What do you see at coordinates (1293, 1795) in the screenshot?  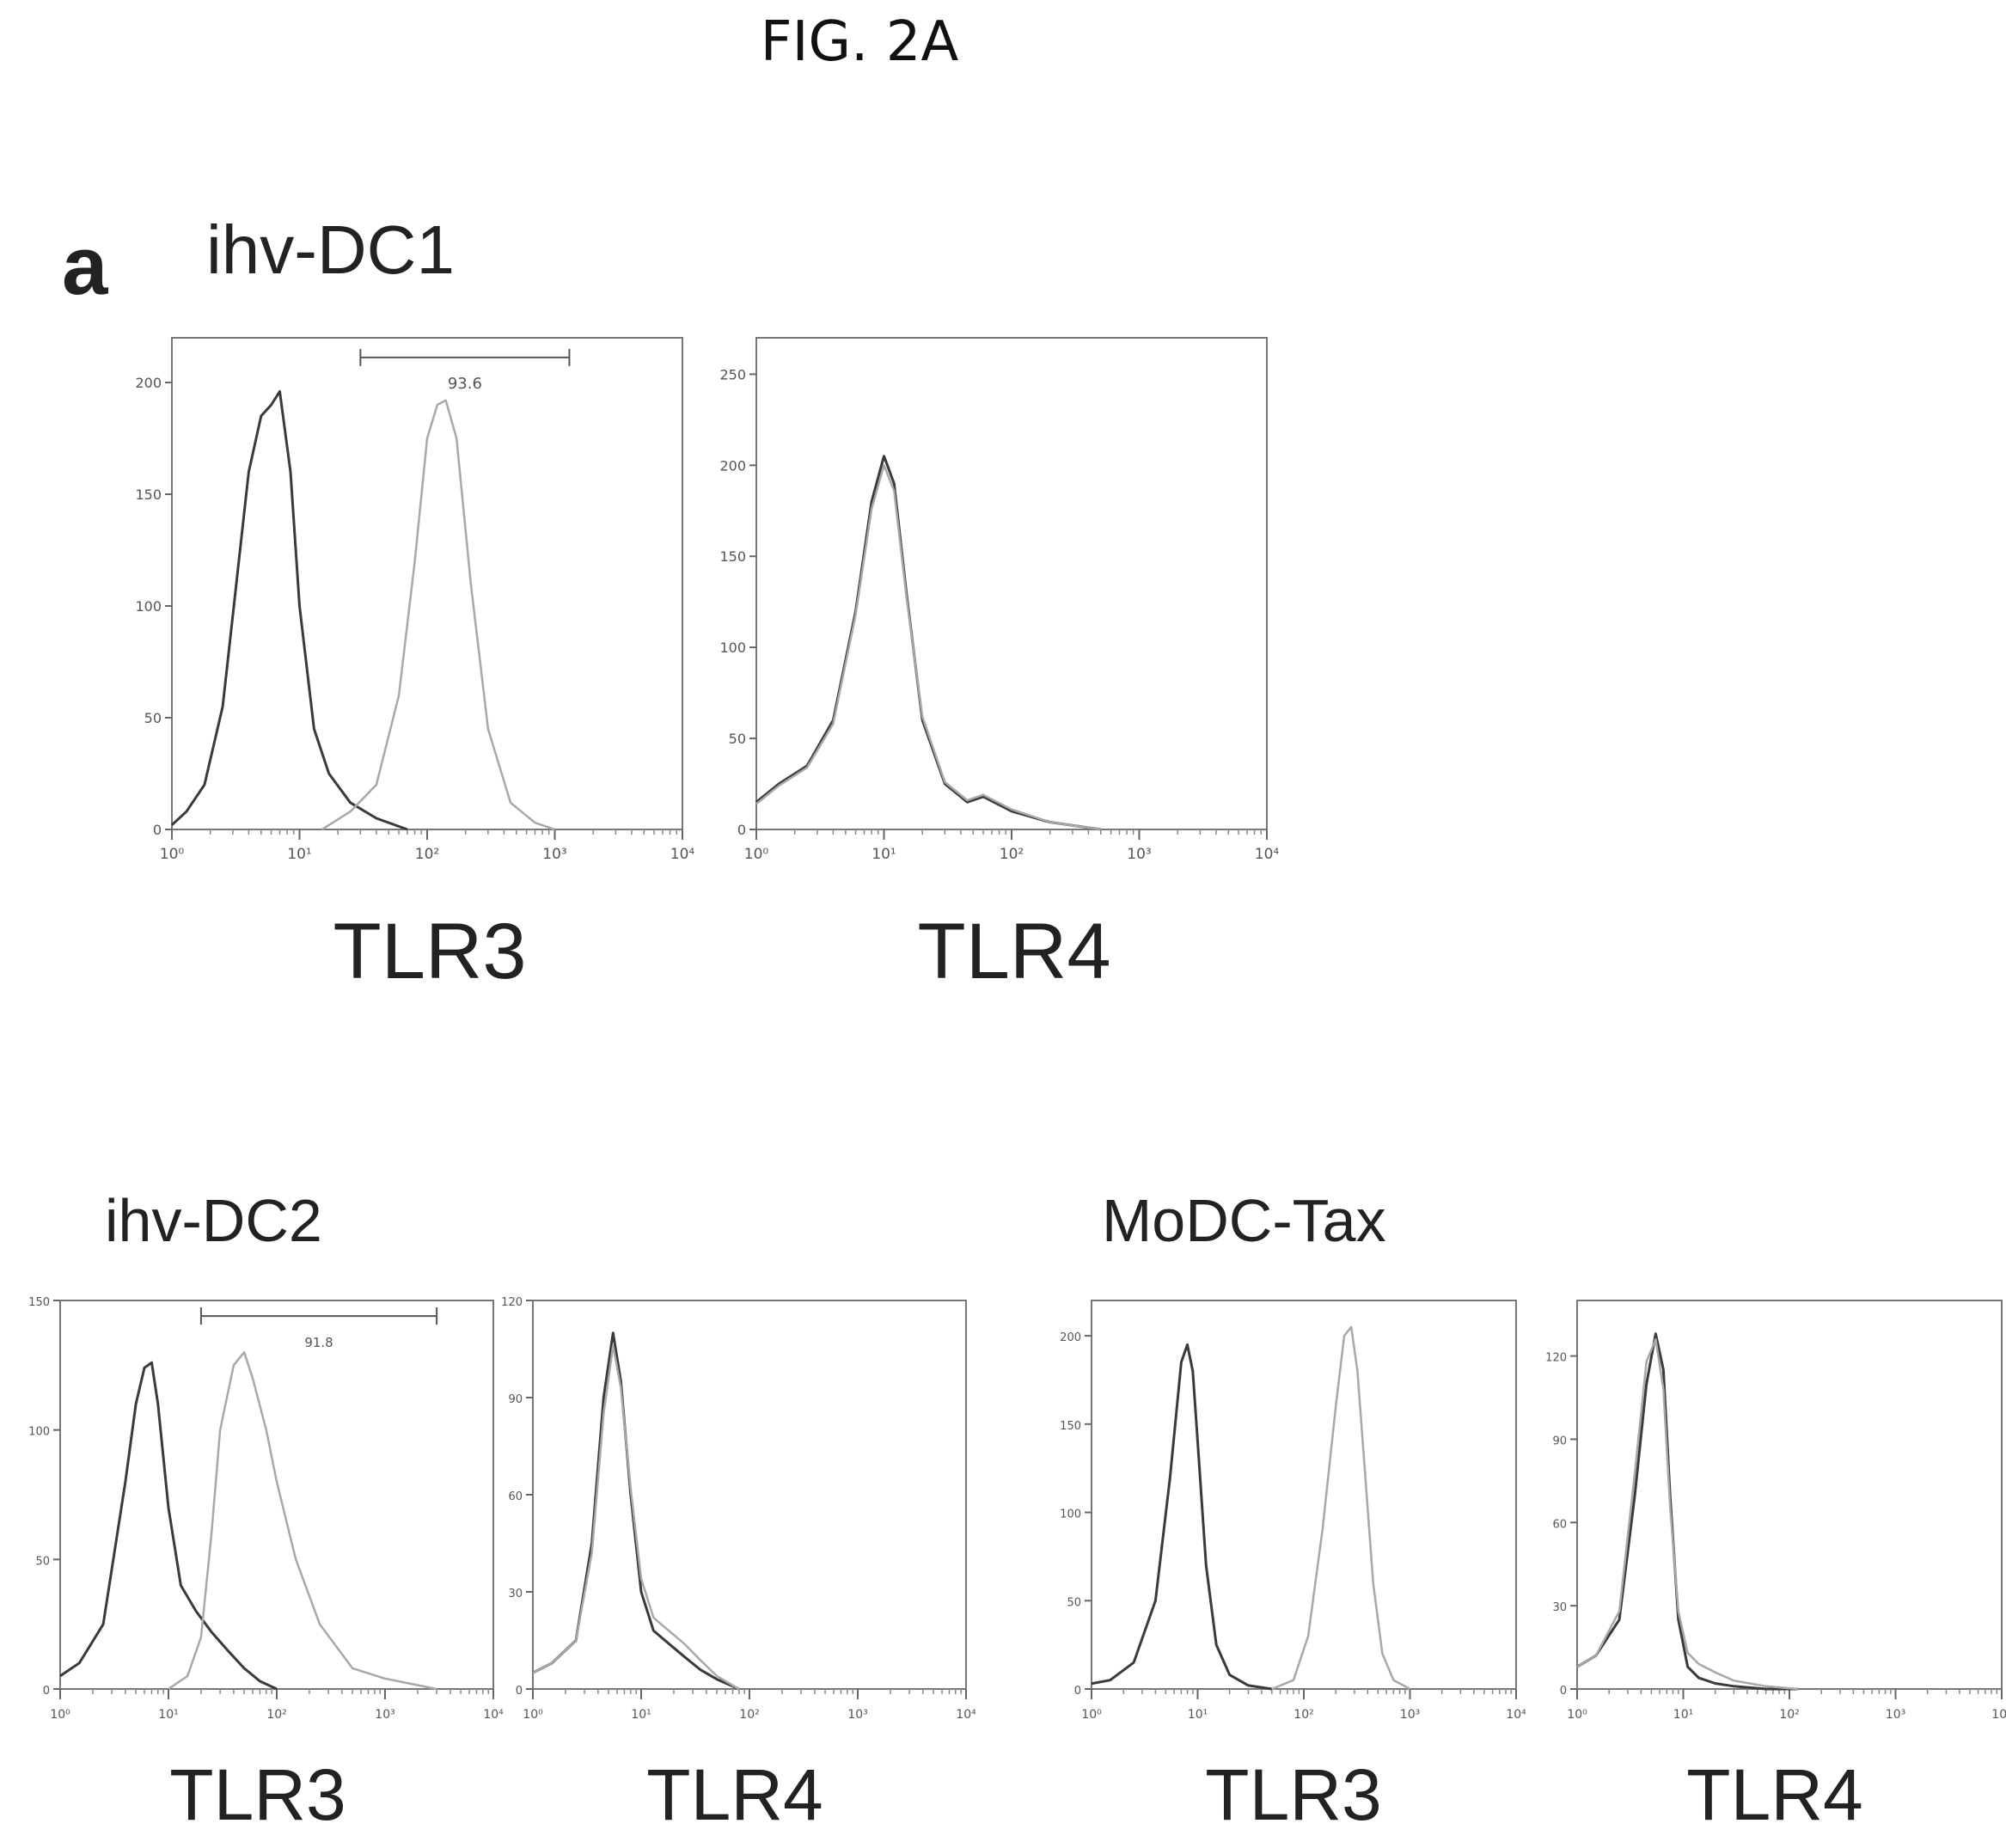 I see `xlabel-modc-tlr3: TLR3` at bounding box center [1293, 1795].